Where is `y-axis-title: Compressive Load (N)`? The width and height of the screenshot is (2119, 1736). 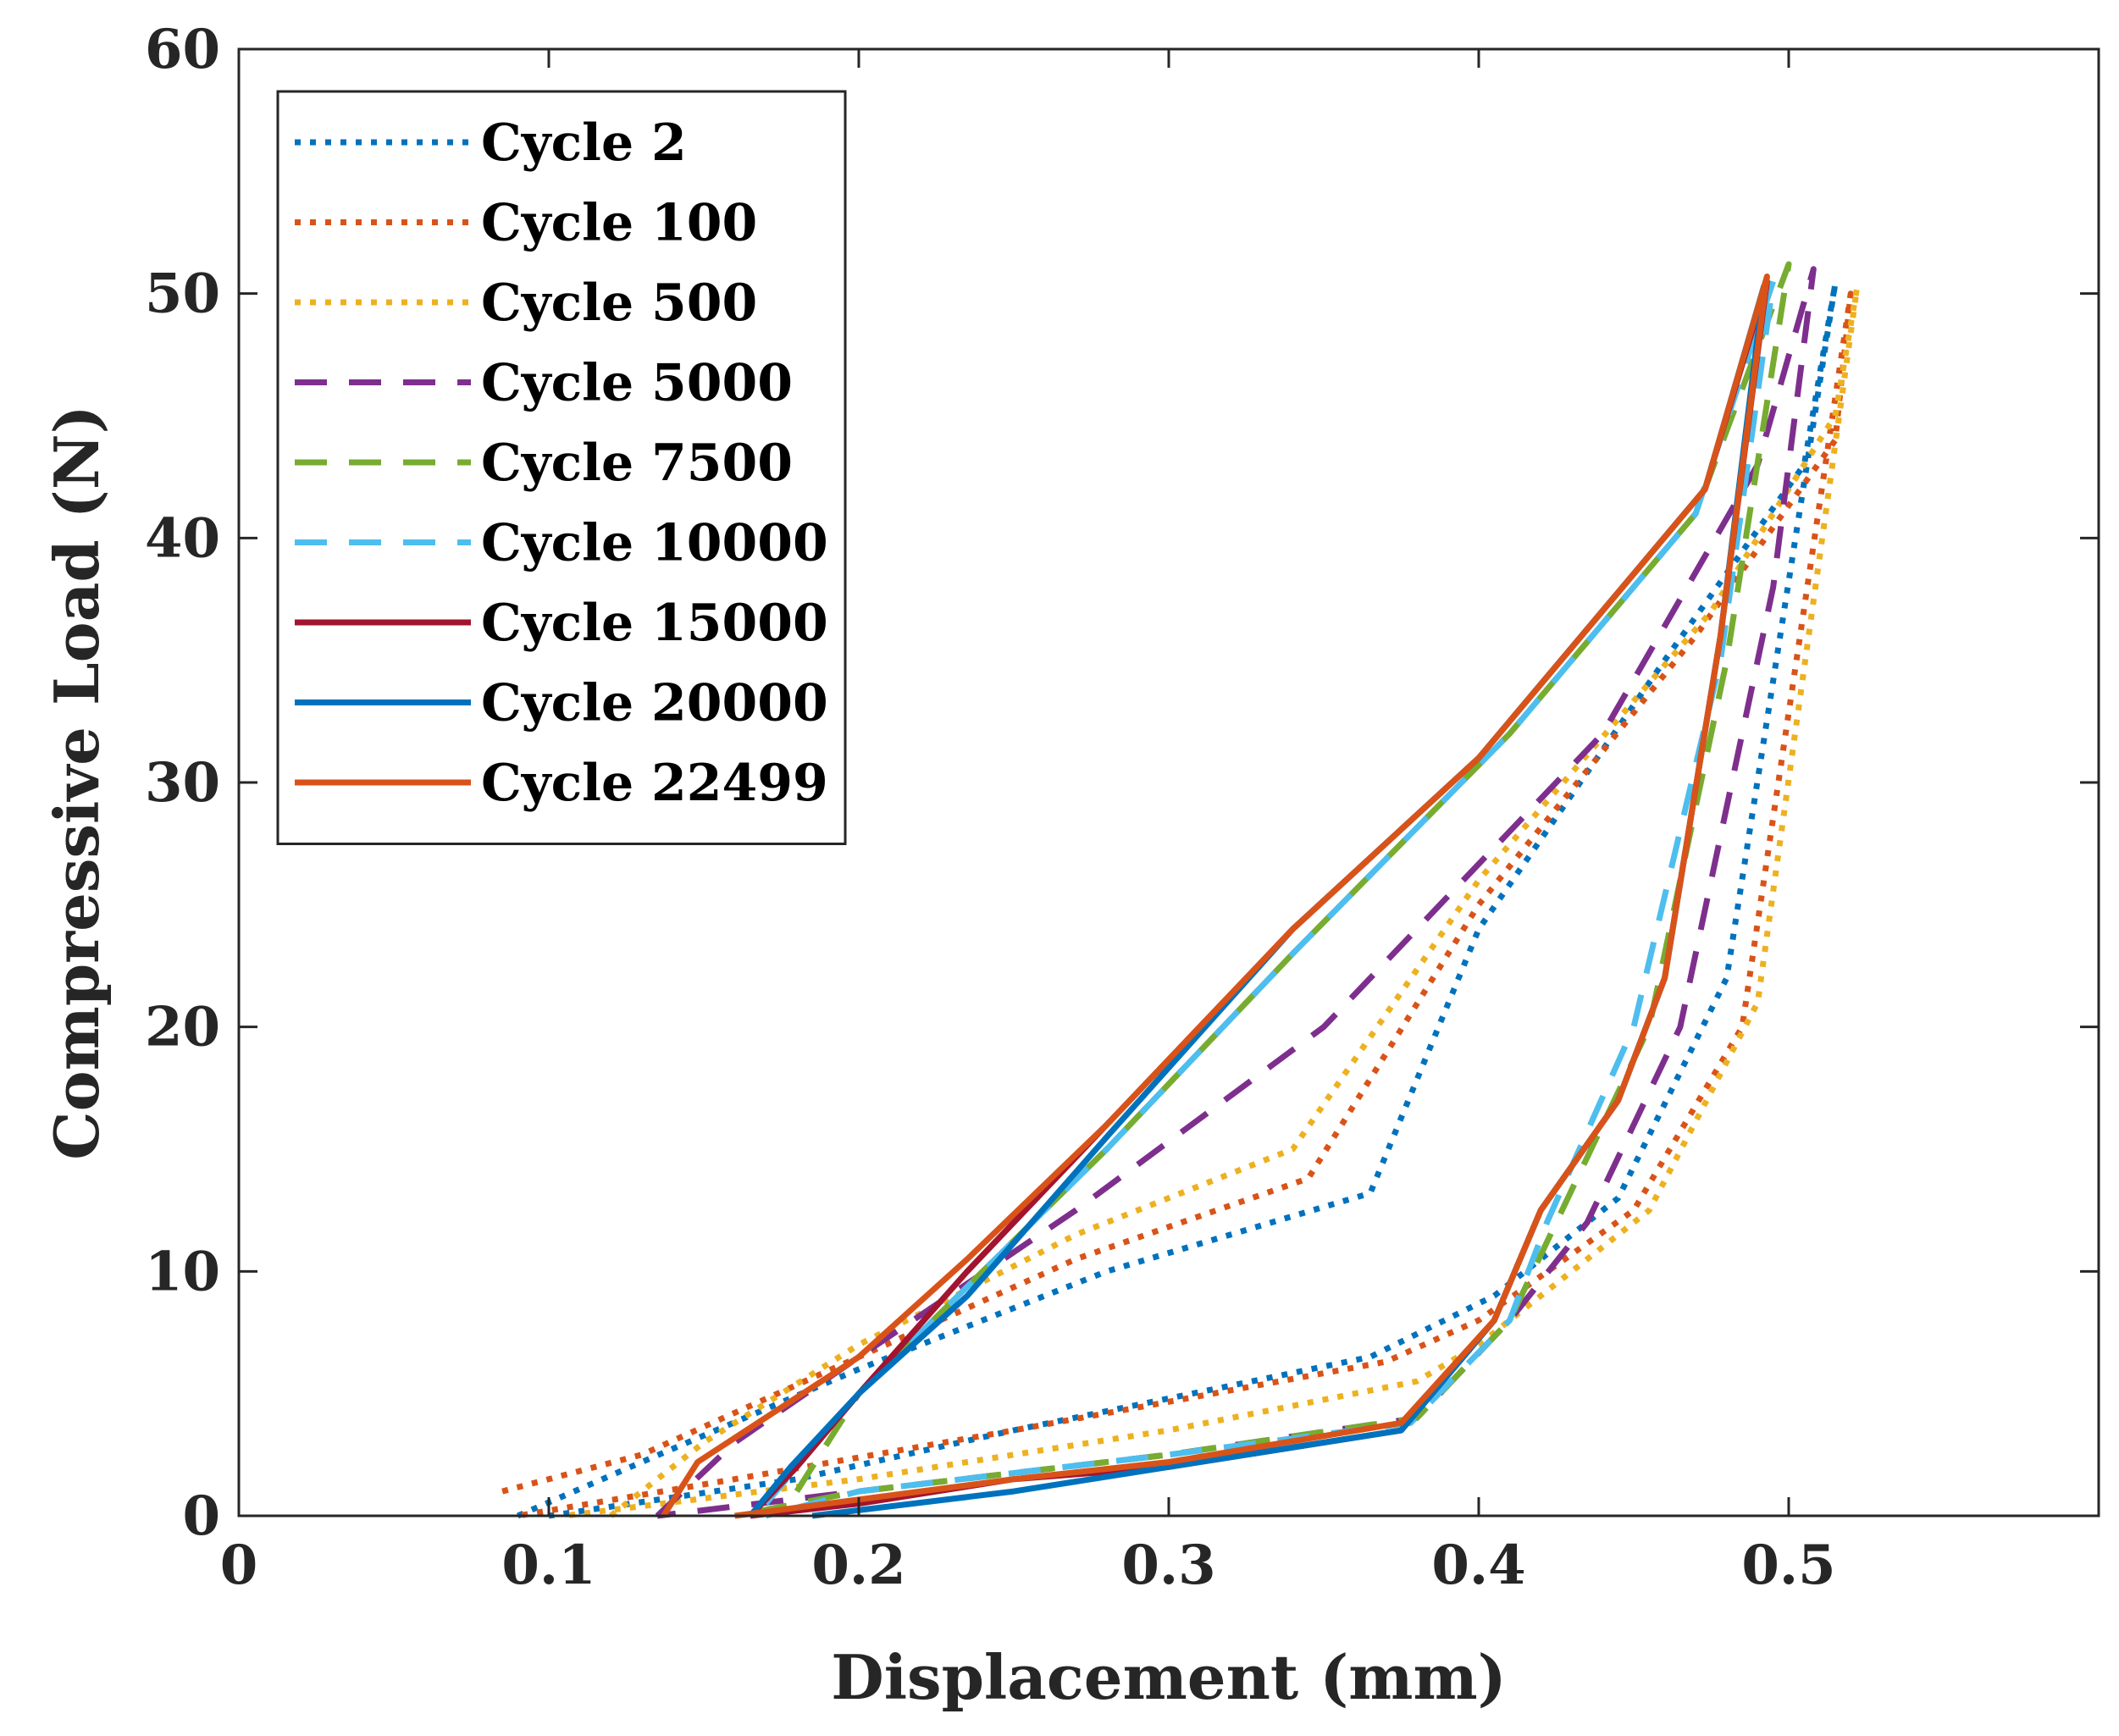
y-axis-title: Compressive Load (N) is located at coordinates (77, 782).